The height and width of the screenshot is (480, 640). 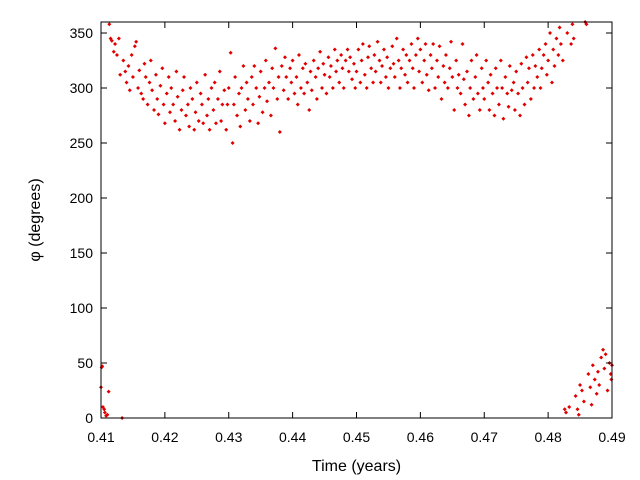 I want to click on y-axis-label: φ (degrees), so click(x=35, y=219).